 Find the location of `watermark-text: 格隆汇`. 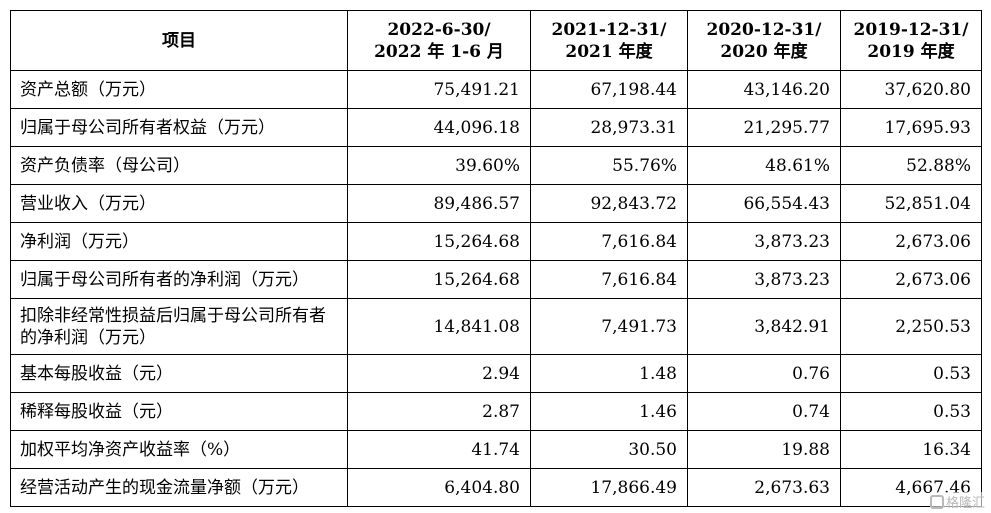

watermark-text: 格隆汇 is located at coordinates (965, 503).